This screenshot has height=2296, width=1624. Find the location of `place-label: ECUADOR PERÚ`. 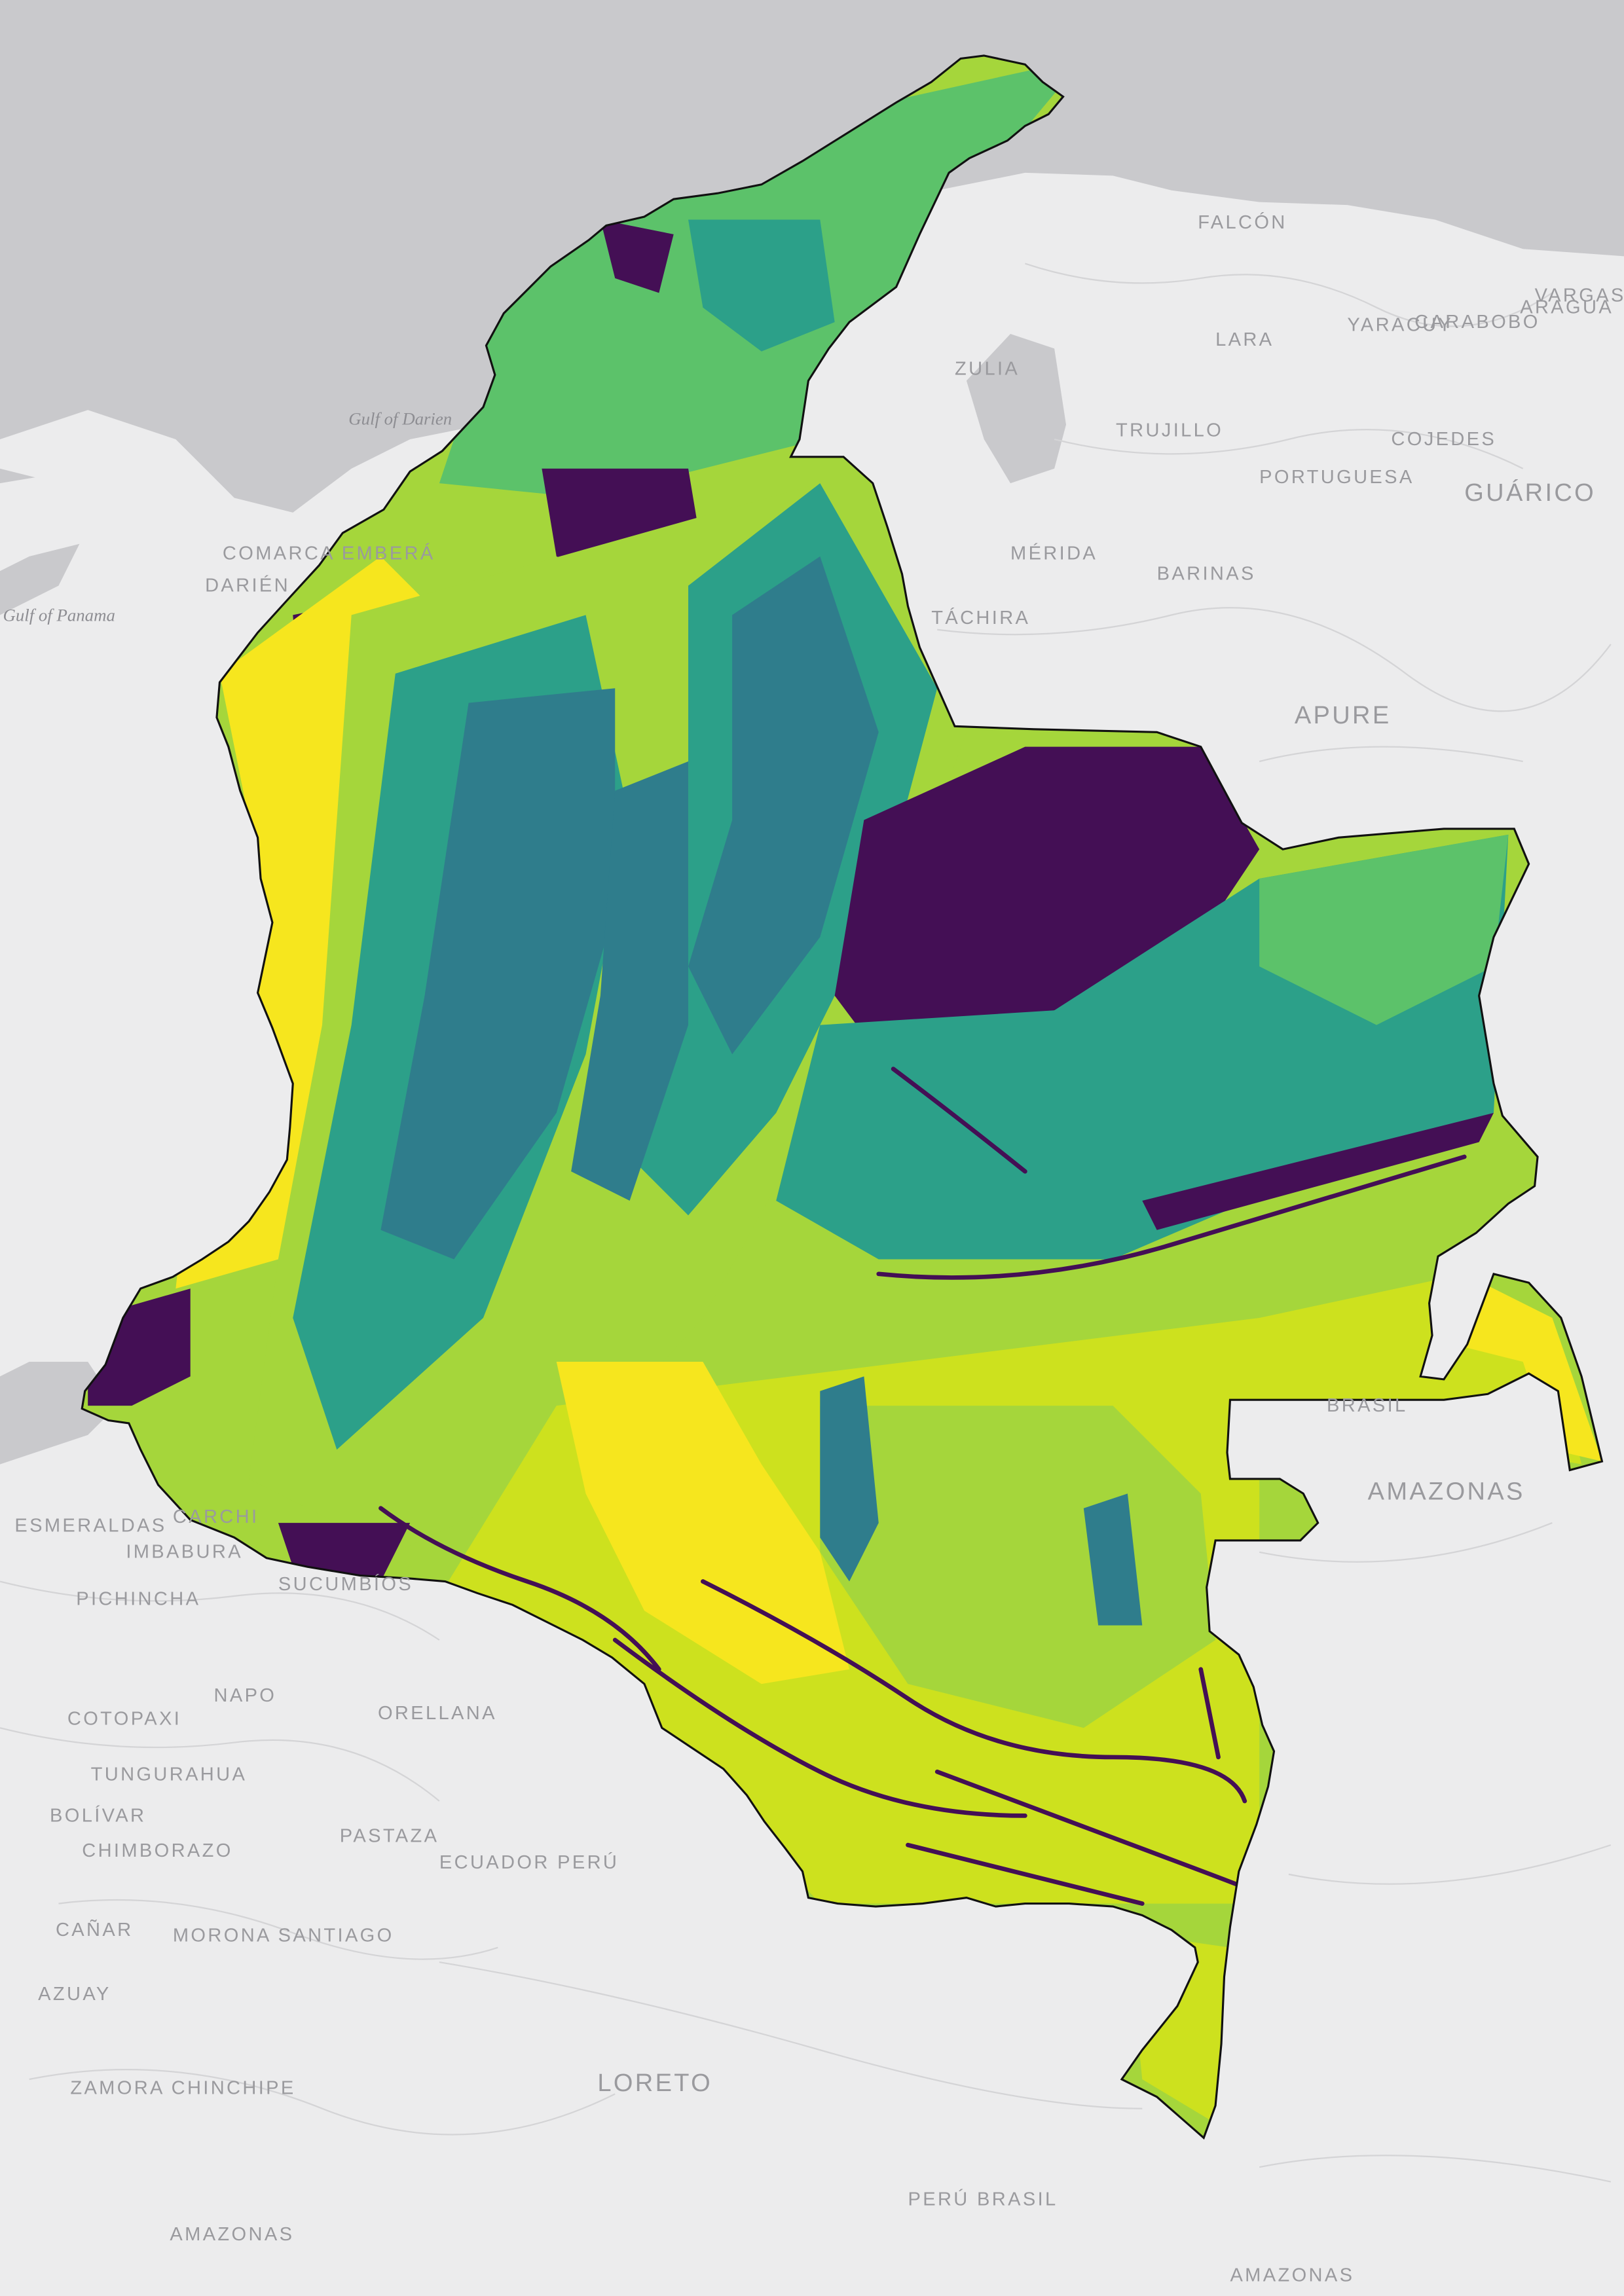

place-label: ECUADOR PERÚ is located at coordinates (529, 1862).